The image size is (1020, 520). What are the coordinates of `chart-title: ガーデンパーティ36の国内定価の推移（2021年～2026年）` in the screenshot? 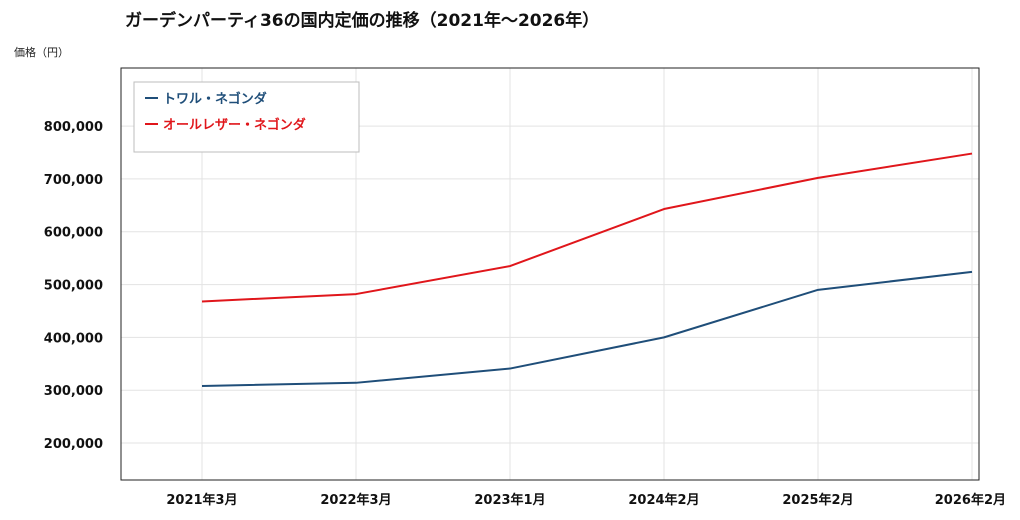 It's located at (362, 20).